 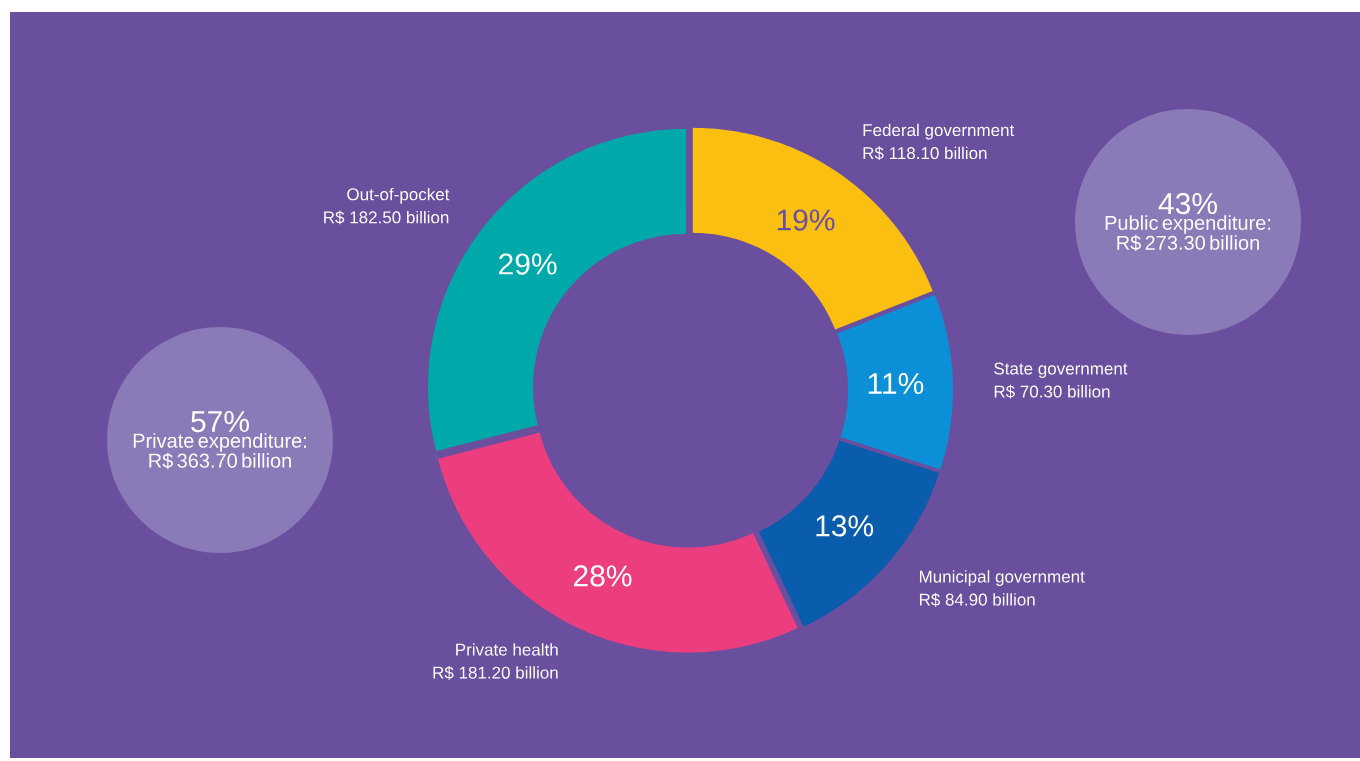 I want to click on text: R$ 182.50 billion, so click(x=386, y=217).